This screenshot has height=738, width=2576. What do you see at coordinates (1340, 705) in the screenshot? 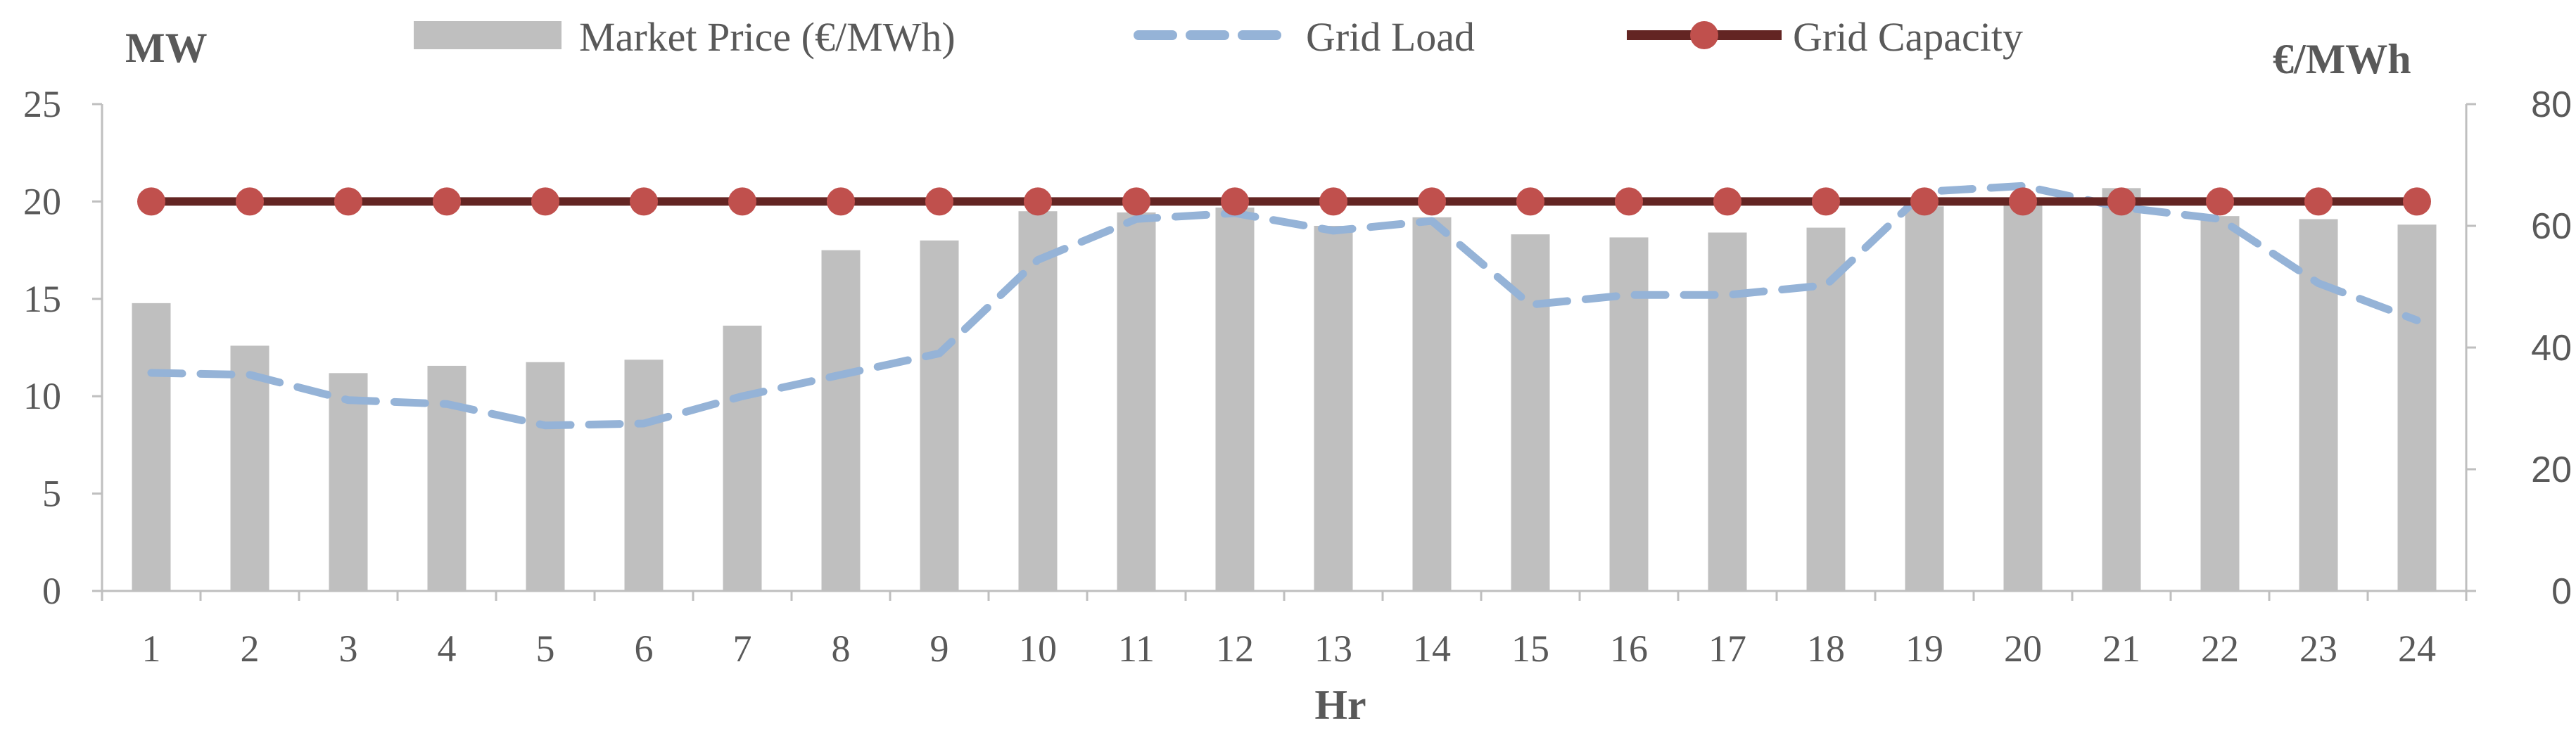
I see `x-axis-title: Hr` at bounding box center [1340, 705].